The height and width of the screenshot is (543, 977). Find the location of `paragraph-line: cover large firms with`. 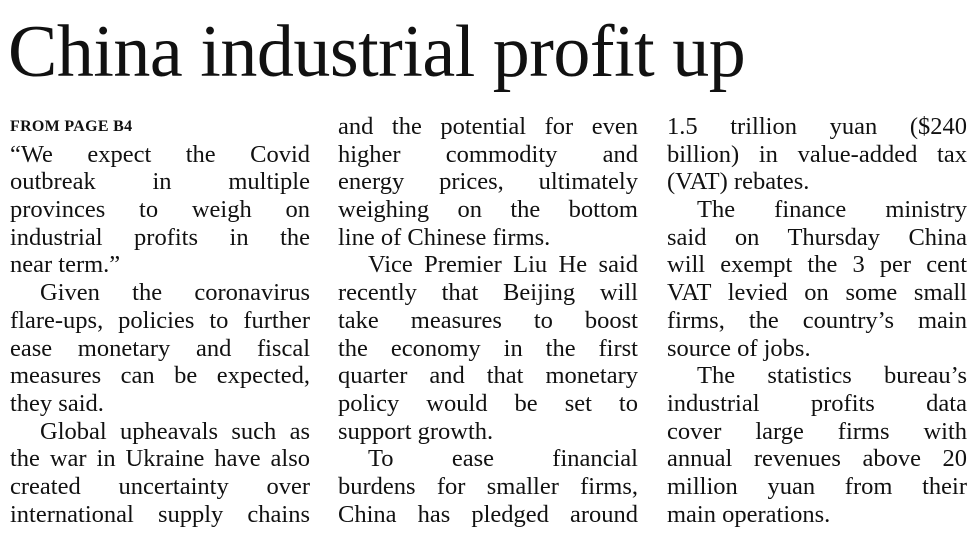

paragraph-line: cover large firms with is located at coordinates (817, 431).